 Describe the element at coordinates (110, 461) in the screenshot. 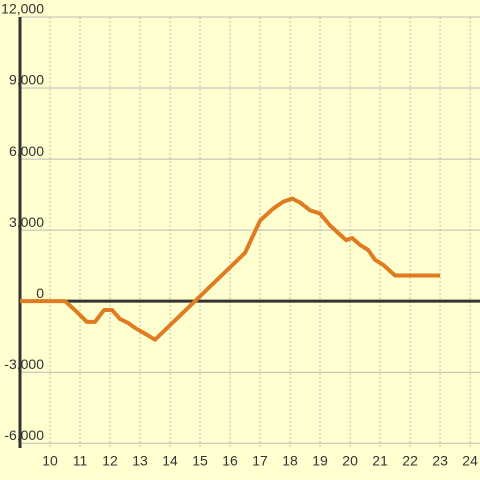

I see `x-tick-label: 12` at that location.